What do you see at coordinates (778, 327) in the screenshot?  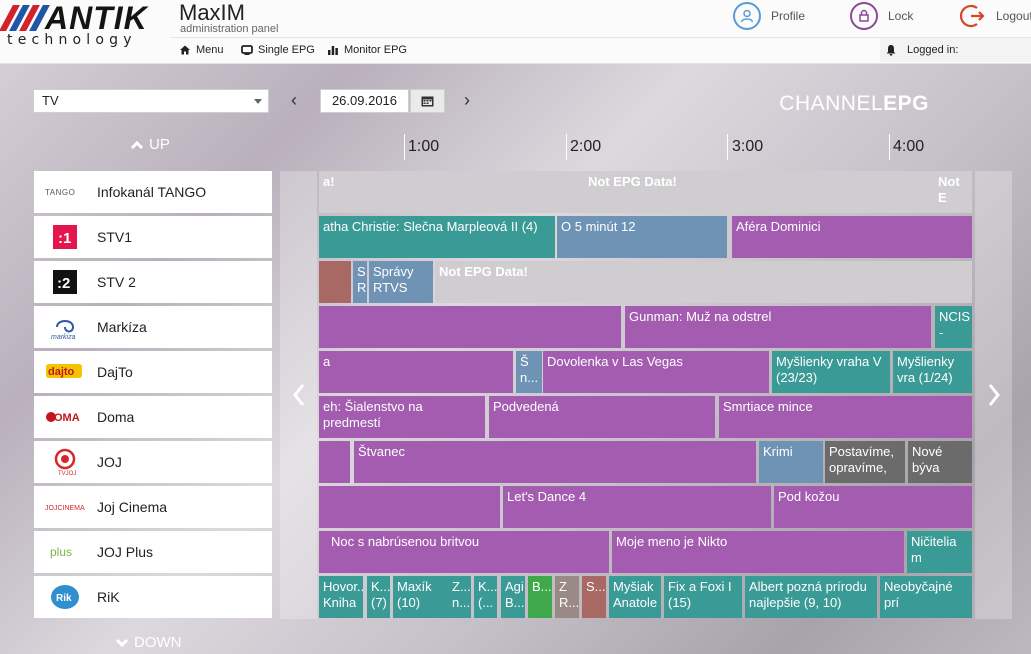 I see `program-cell: Gunman: Muž na odstrel` at bounding box center [778, 327].